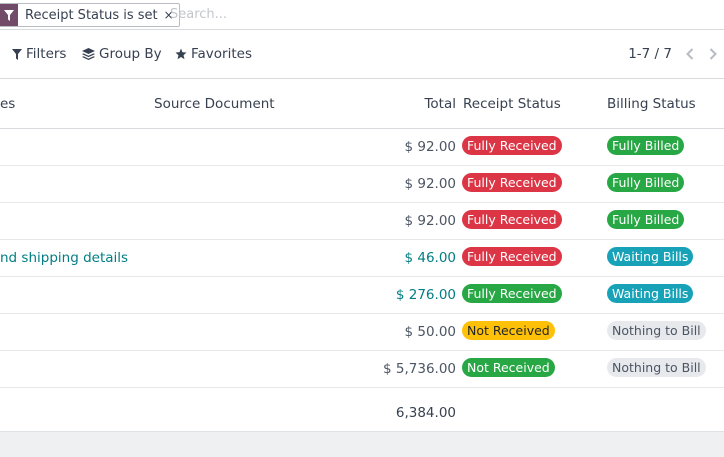 This screenshot has width=724, height=457. What do you see at coordinates (440, 104) in the screenshot?
I see `column-header-total: Total` at bounding box center [440, 104].